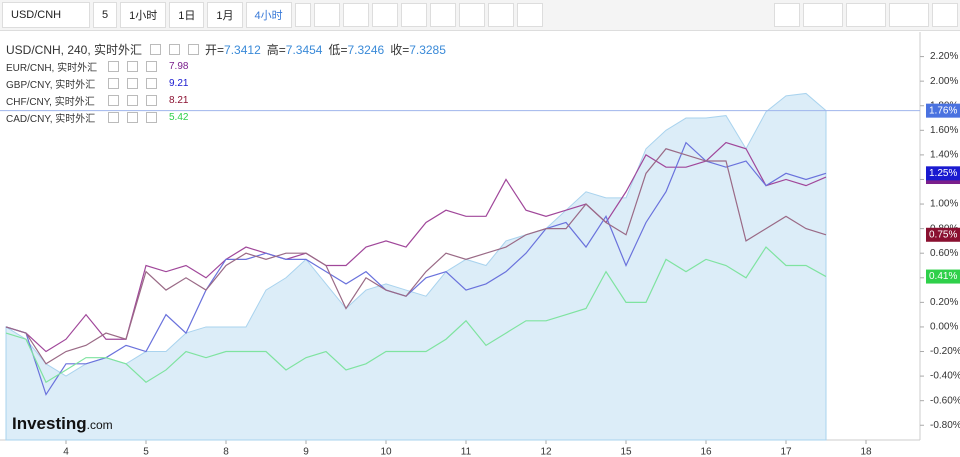 The image size is (960, 457). What do you see at coordinates (225, 15) in the screenshot?
I see `timeframe-button: 1月` at bounding box center [225, 15].